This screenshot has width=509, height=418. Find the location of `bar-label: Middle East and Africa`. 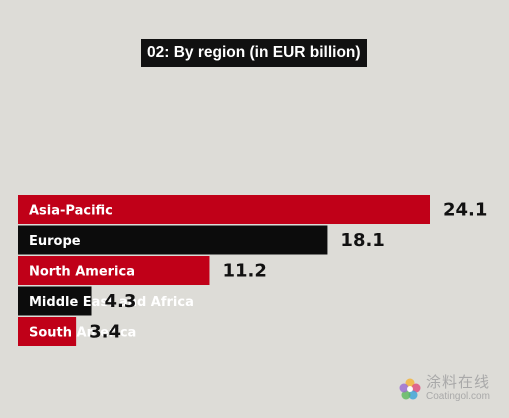

bar-label: Middle East and Africa is located at coordinates (111, 302).